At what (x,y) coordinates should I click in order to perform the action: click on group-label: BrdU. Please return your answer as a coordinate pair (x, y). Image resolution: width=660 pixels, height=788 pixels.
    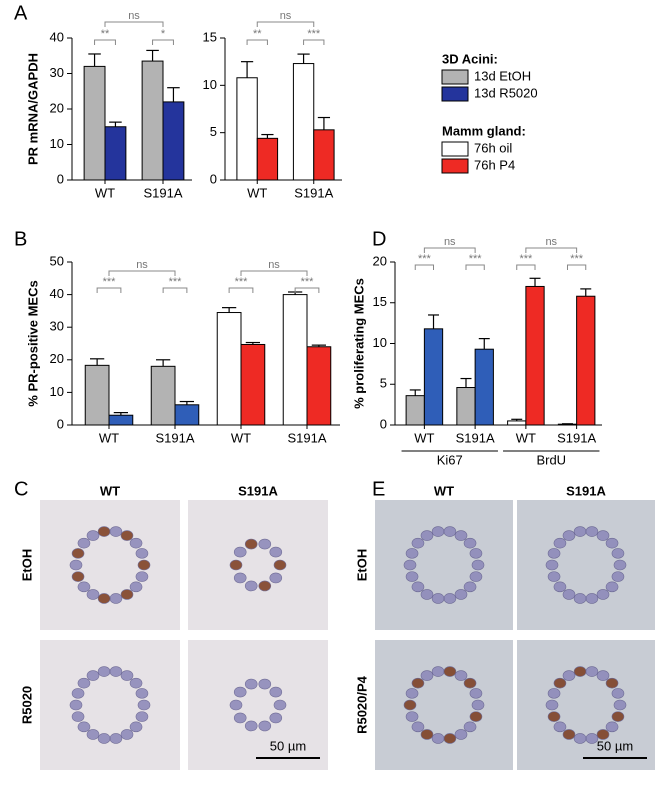
    Looking at the image, I should click on (551, 459).